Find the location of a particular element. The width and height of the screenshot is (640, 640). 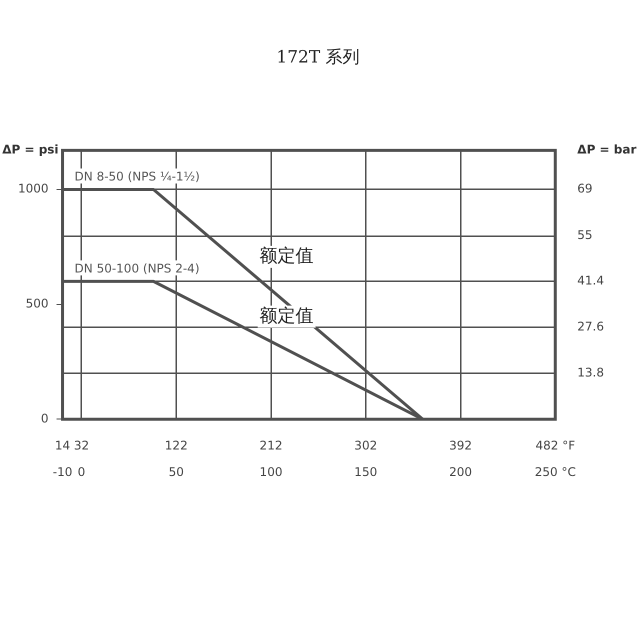

y2-tick-label: 13.8 is located at coordinates (590, 372).